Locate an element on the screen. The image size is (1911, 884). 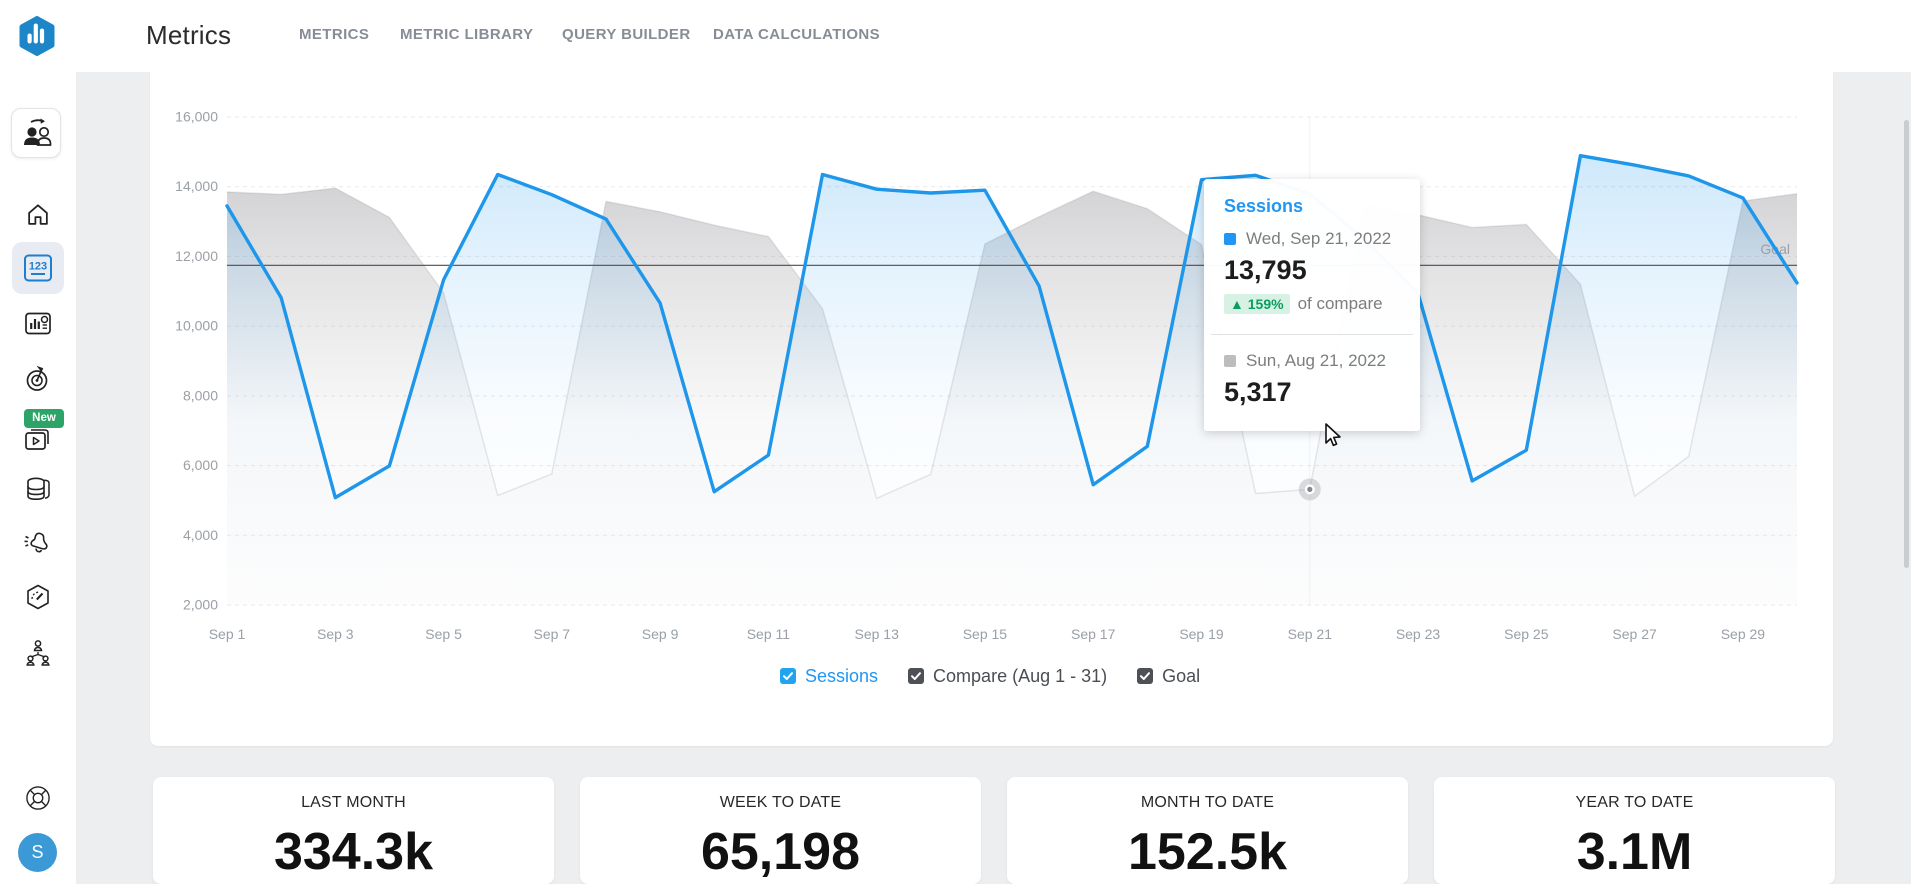
svg-text: Sep 9 is located at coordinates (660, 634).